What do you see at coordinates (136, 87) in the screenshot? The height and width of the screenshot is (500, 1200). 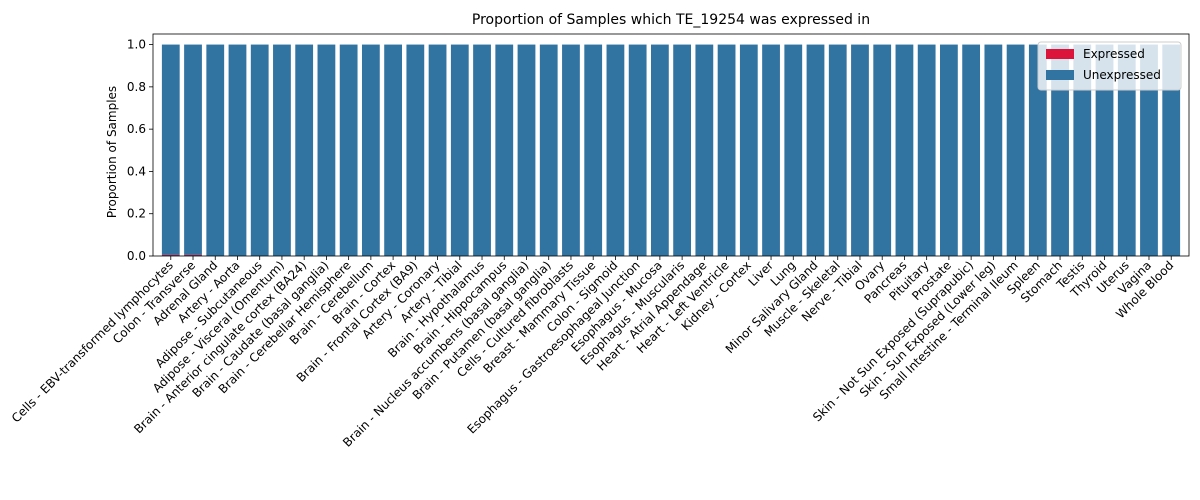 I see `y-tick-label: 0.8` at bounding box center [136, 87].